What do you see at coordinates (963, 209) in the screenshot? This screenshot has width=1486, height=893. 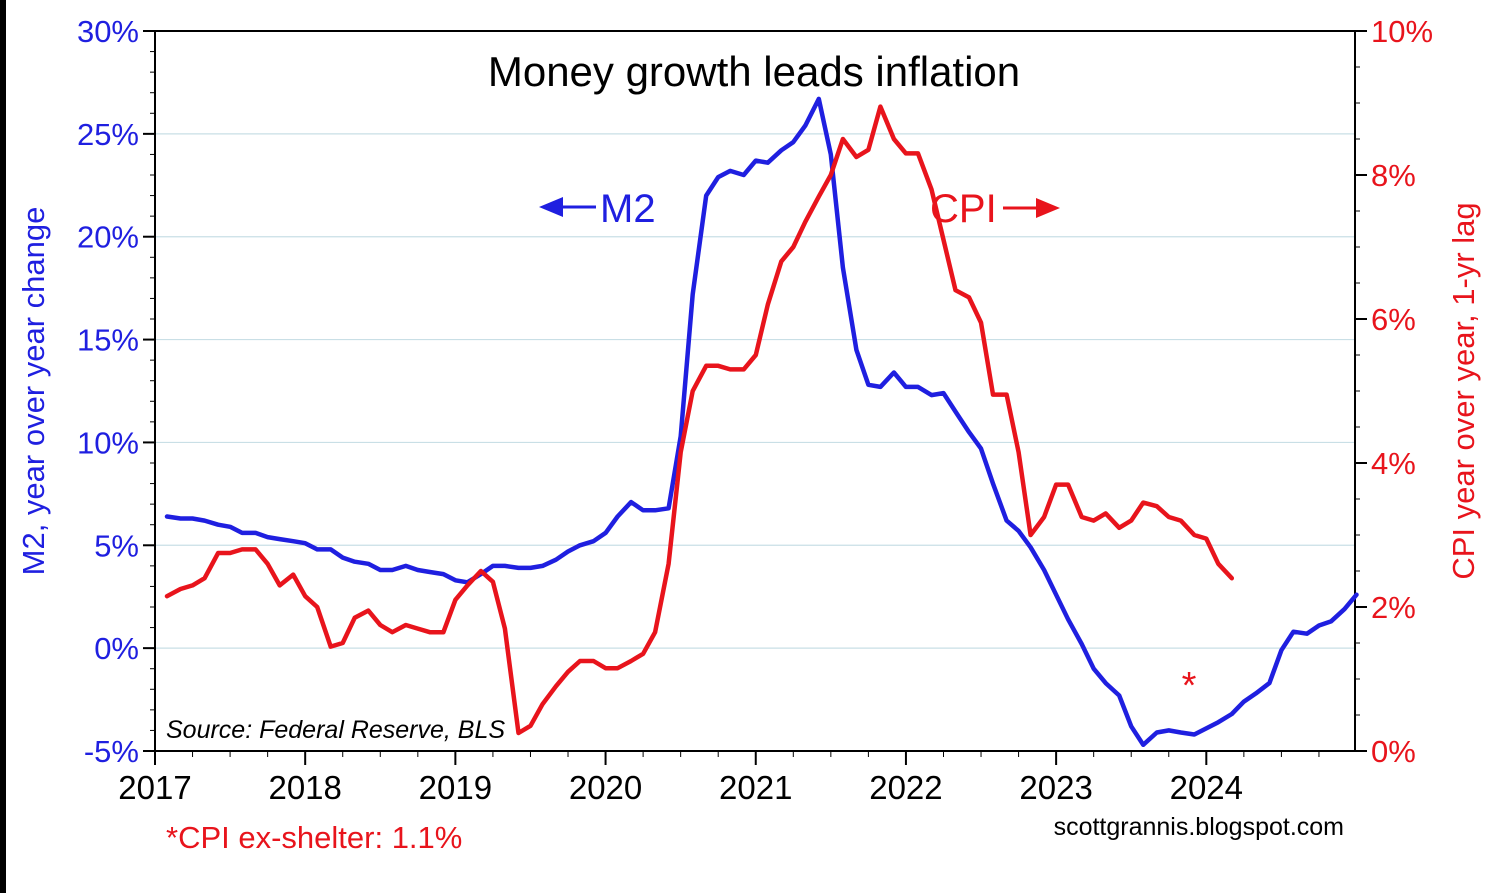 I see `cpi-series-label: CPI` at bounding box center [963, 209].